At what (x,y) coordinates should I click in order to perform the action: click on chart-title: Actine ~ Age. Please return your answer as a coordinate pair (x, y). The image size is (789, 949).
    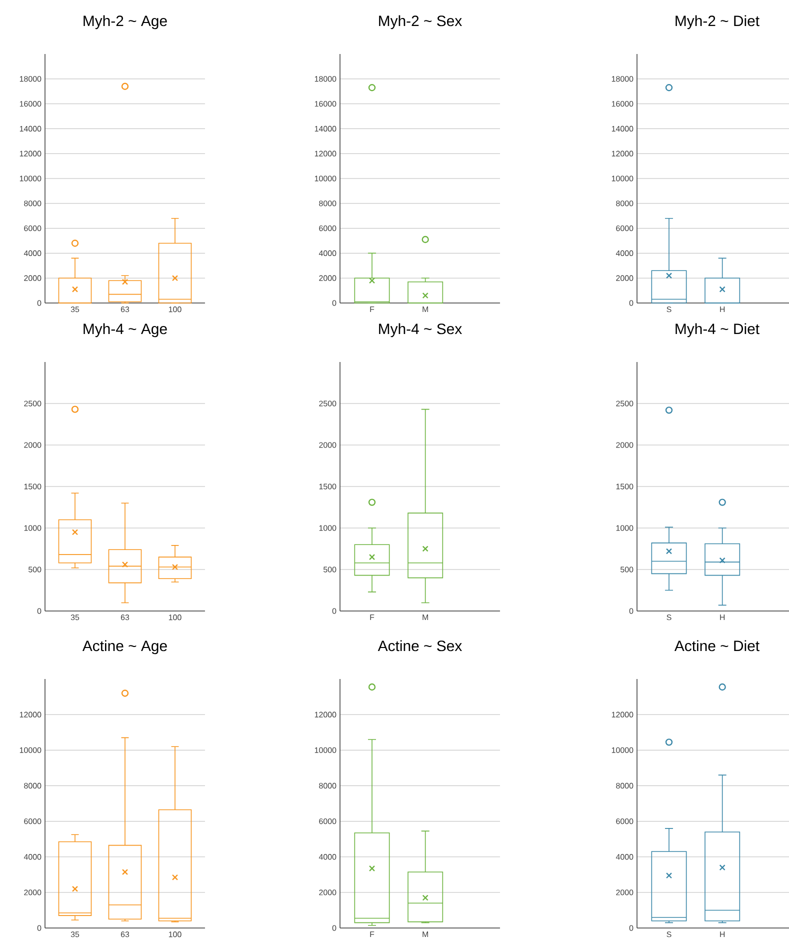
    Looking at the image, I should click on (124, 647).